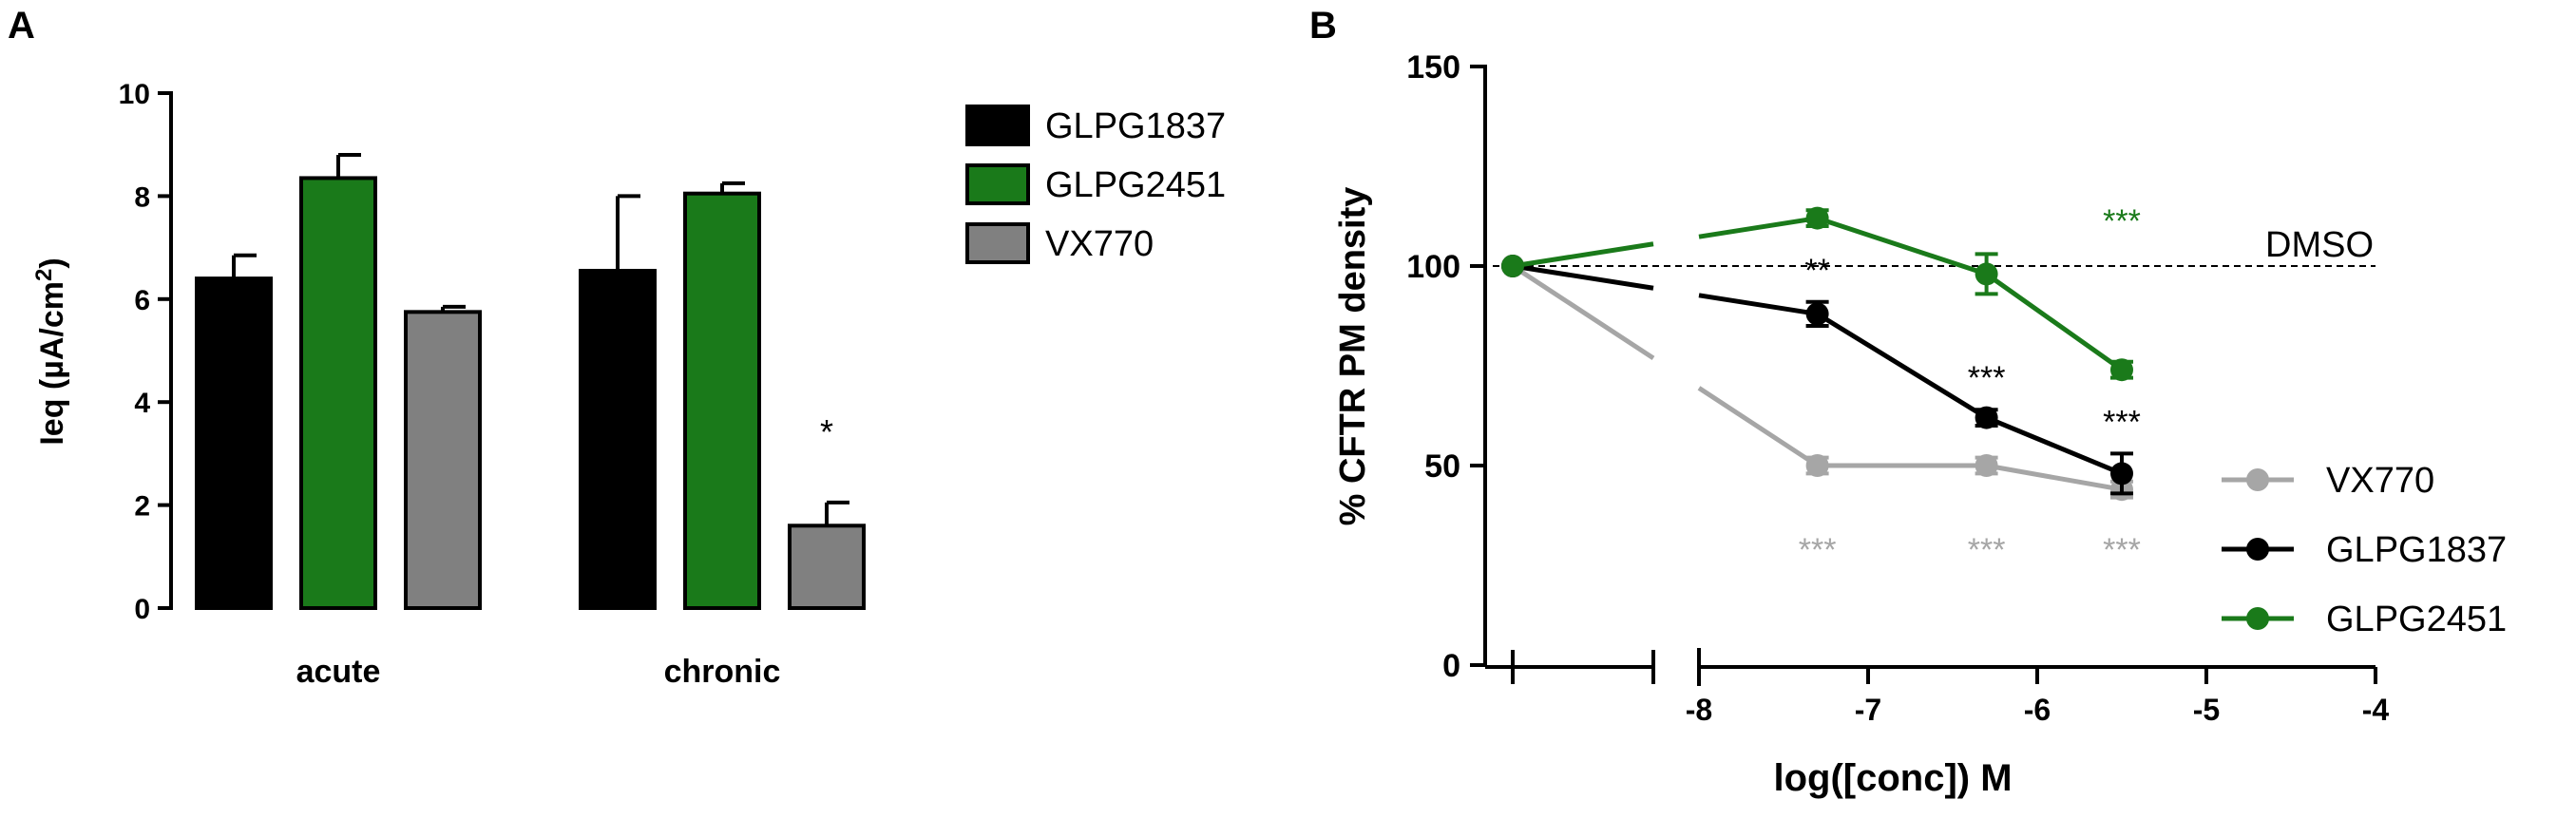 The height and width of the screenshot is (819, 2576). Describe the element at coordinates (1816, 271) in the screenshot. I see `panel-b-significance-stars: **` at that location.